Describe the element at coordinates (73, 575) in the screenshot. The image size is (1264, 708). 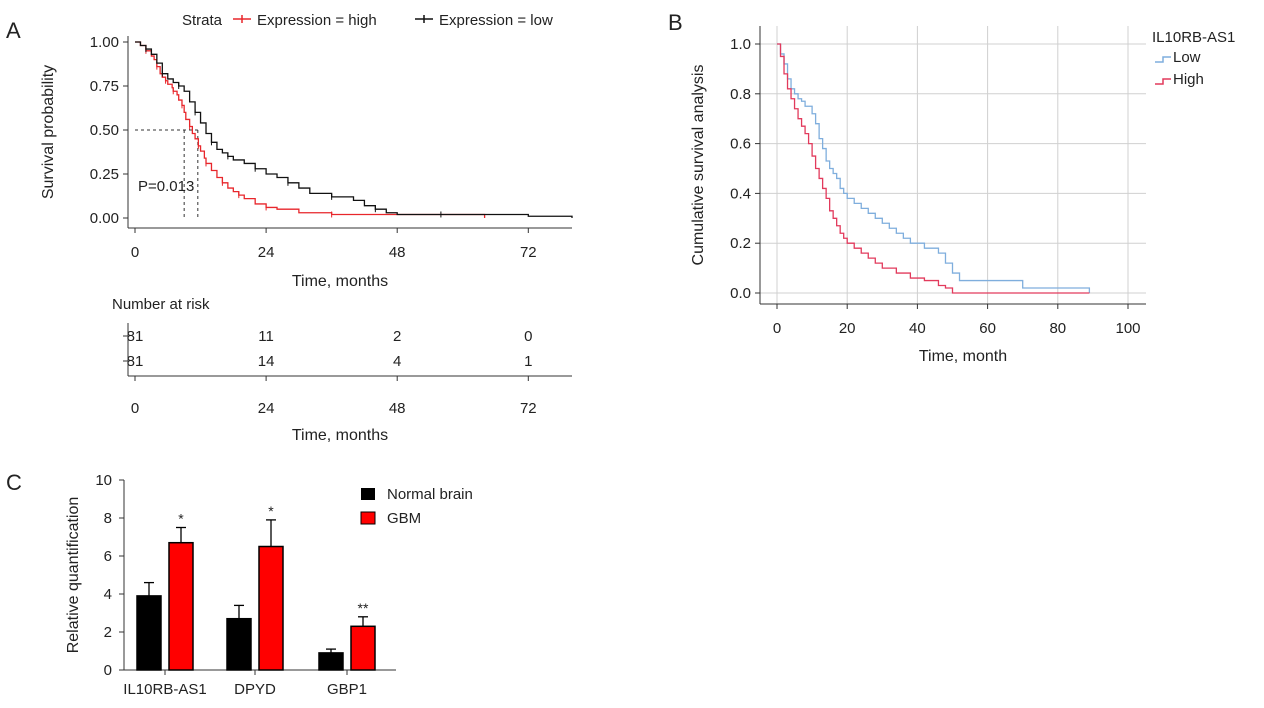
I see `axis-c-y-title: Relative quantification` at that location.